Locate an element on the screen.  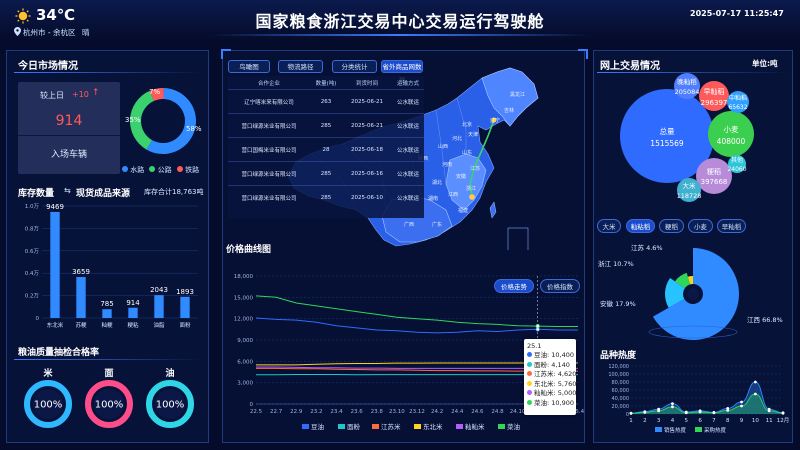
bubble-mid-indica is located at coordinates (738, 102).